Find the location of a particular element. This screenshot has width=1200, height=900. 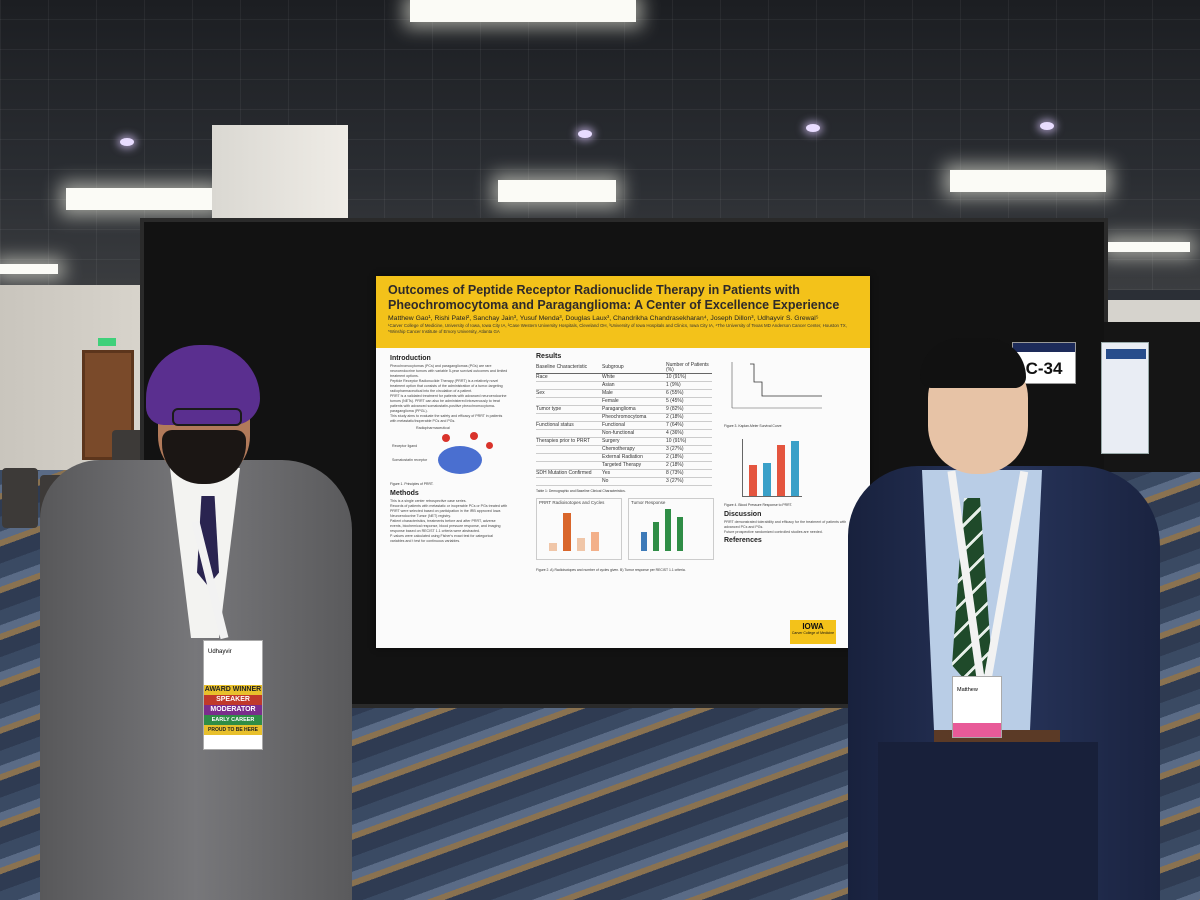

table-cell: Tumor type is located at coordinates (549, 409).